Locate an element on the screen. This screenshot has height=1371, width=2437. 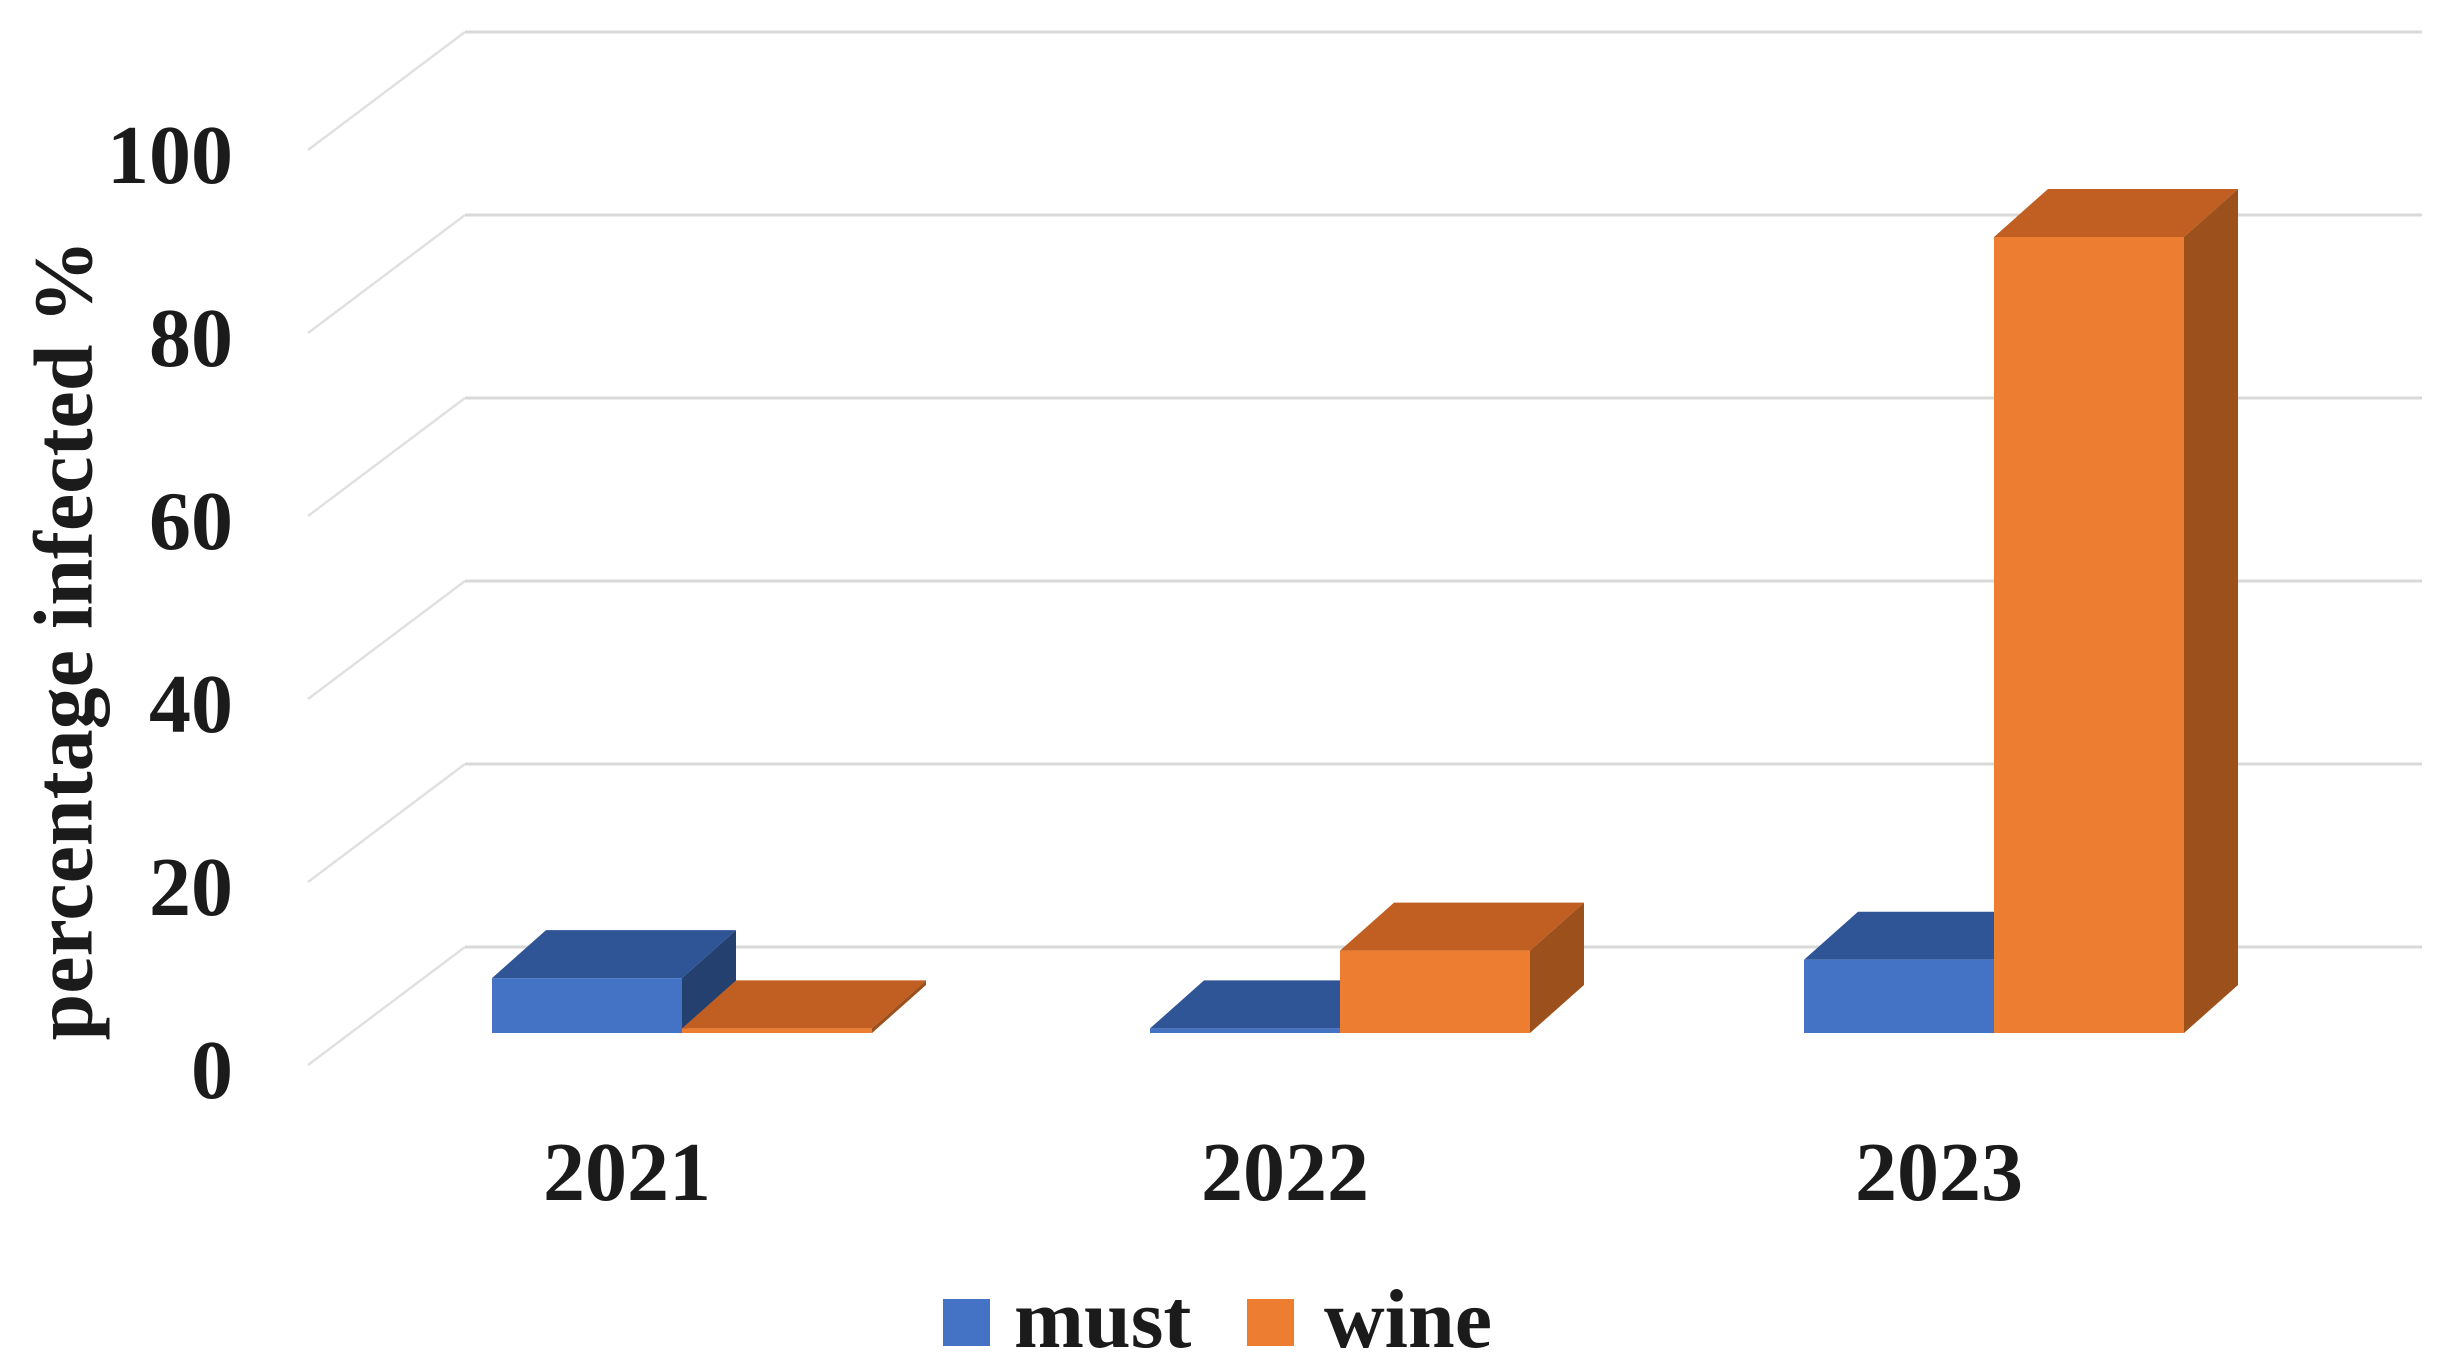
y-tick-label-60: 60 is located at coordinates (191, 521).